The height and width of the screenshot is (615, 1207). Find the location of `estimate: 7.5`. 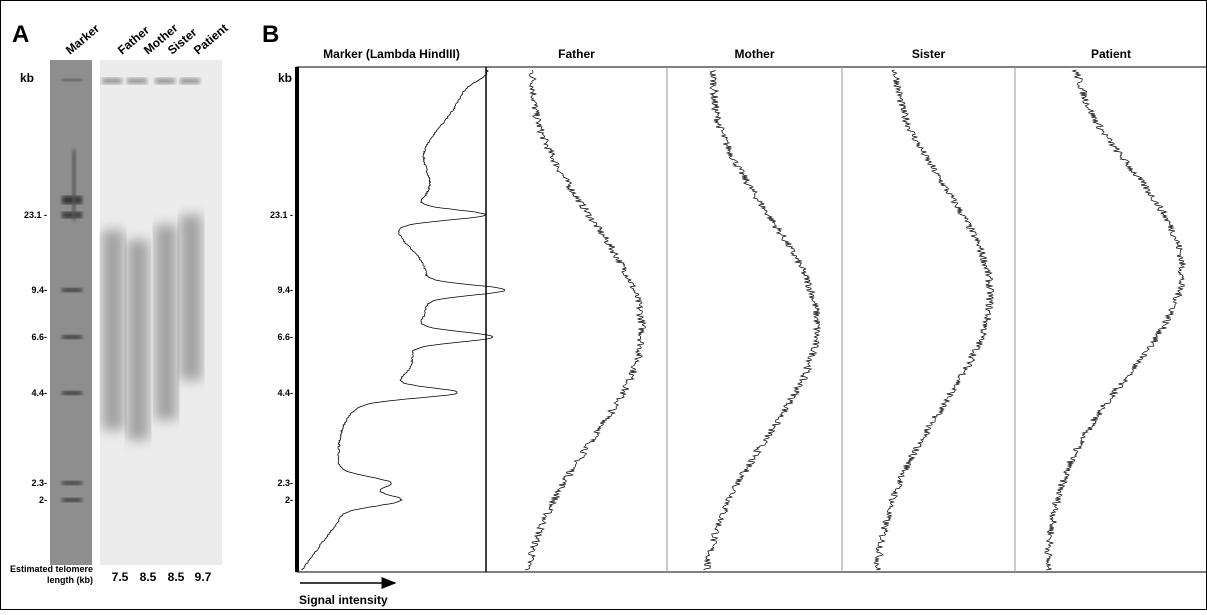

estimate: 7.5 is located at coordinates (120, 577).